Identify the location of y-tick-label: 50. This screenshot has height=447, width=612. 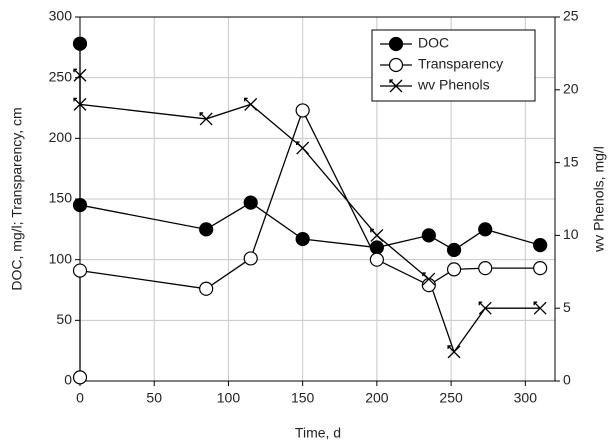
(64, 319).